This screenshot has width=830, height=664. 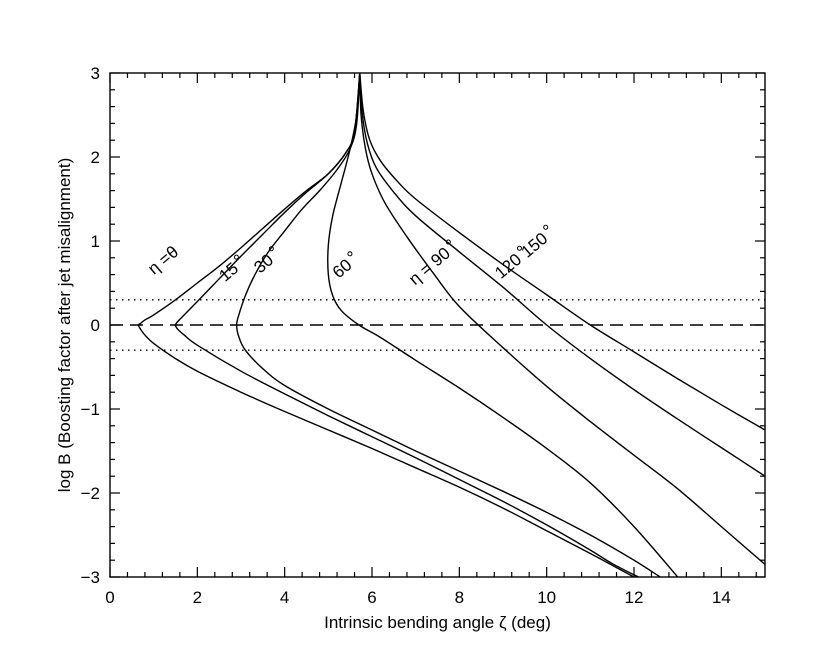 I want to click on y-tick-label: 0, so click(x=95, y=325).